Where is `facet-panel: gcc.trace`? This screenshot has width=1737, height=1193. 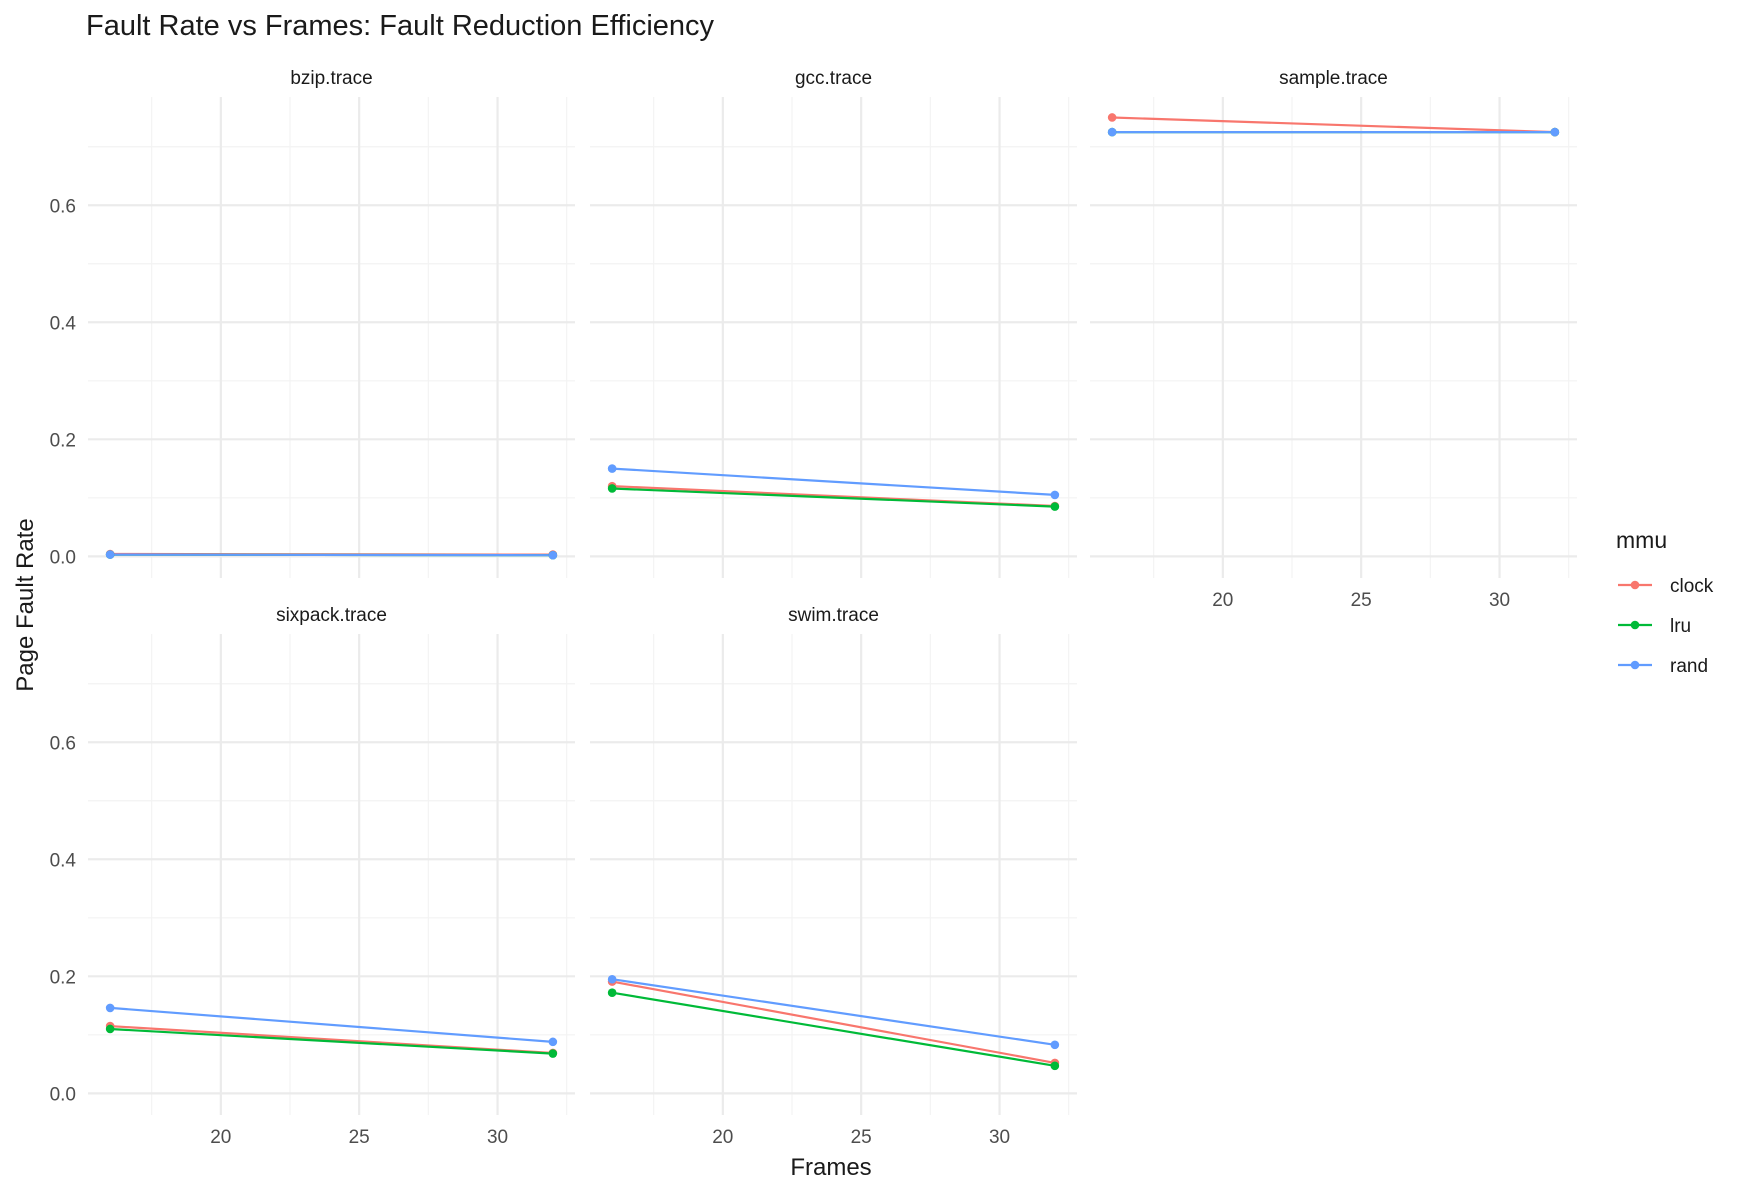
facet-panel: gcc.trace is located at coordinates (833, 323).